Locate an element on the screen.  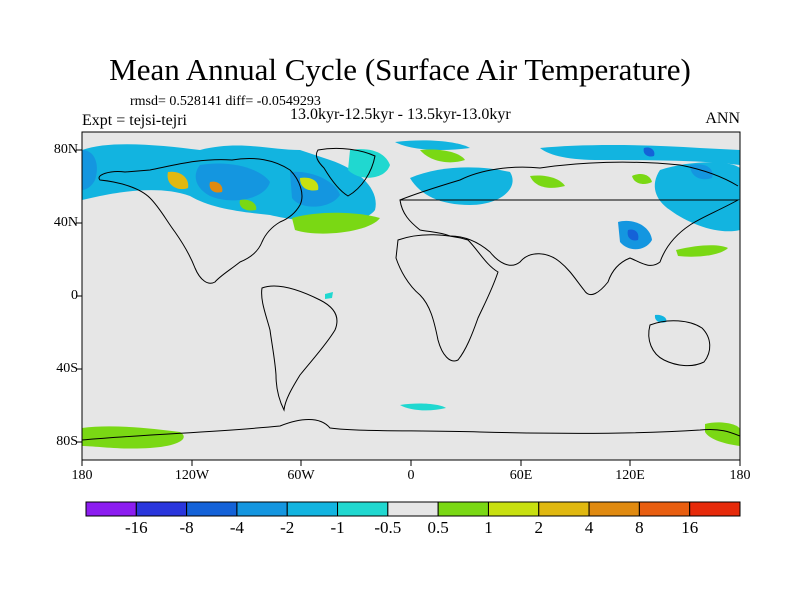
cold-spot-tropical-atlantic is located at coordinates (329, 295).